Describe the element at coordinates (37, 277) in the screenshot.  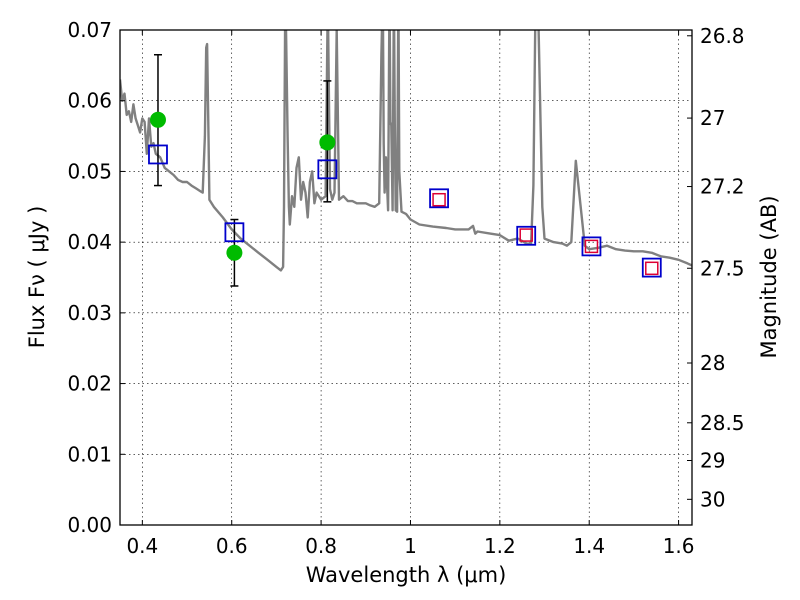
I see `y-axis-title: Flux Fν ( μJy )` at that location.